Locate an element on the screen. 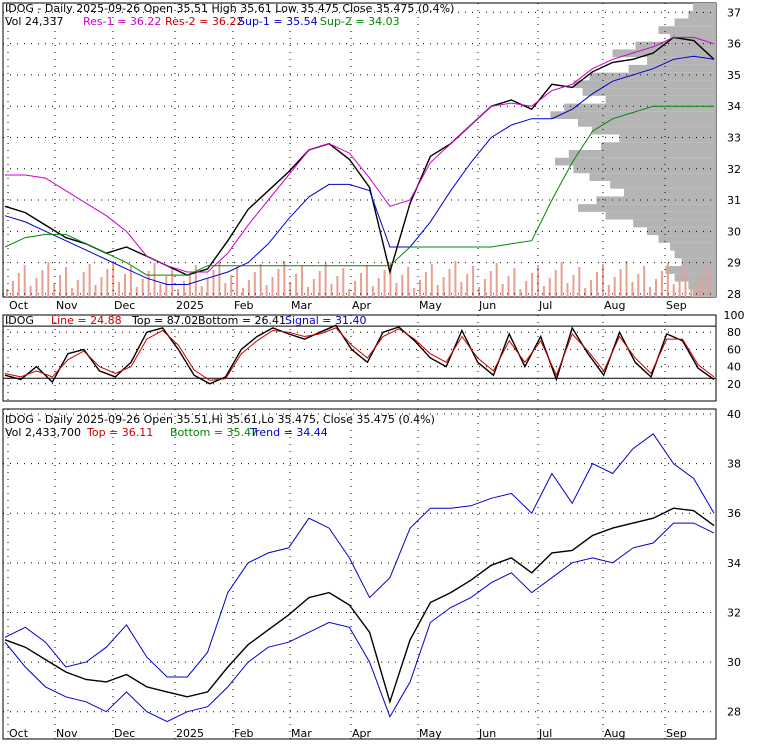 This screenshot has width=780, height=745. p2-line: Line = 24.88 is located at coordinates (86, 320).